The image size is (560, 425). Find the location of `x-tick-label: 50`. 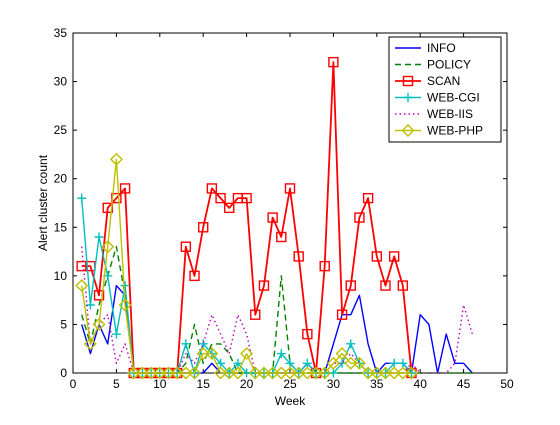

x-tick-label: 50 is located at coordinates (507, 384).